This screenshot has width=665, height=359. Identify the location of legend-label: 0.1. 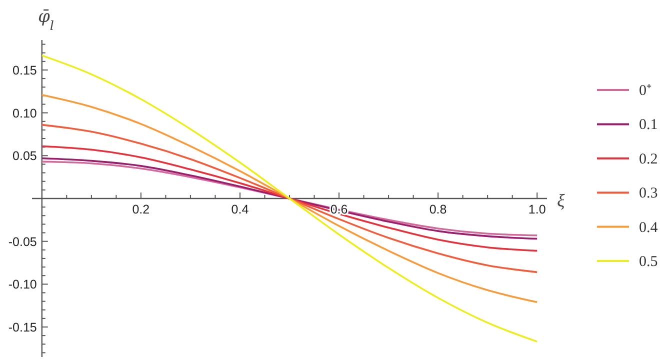
(648, 125).